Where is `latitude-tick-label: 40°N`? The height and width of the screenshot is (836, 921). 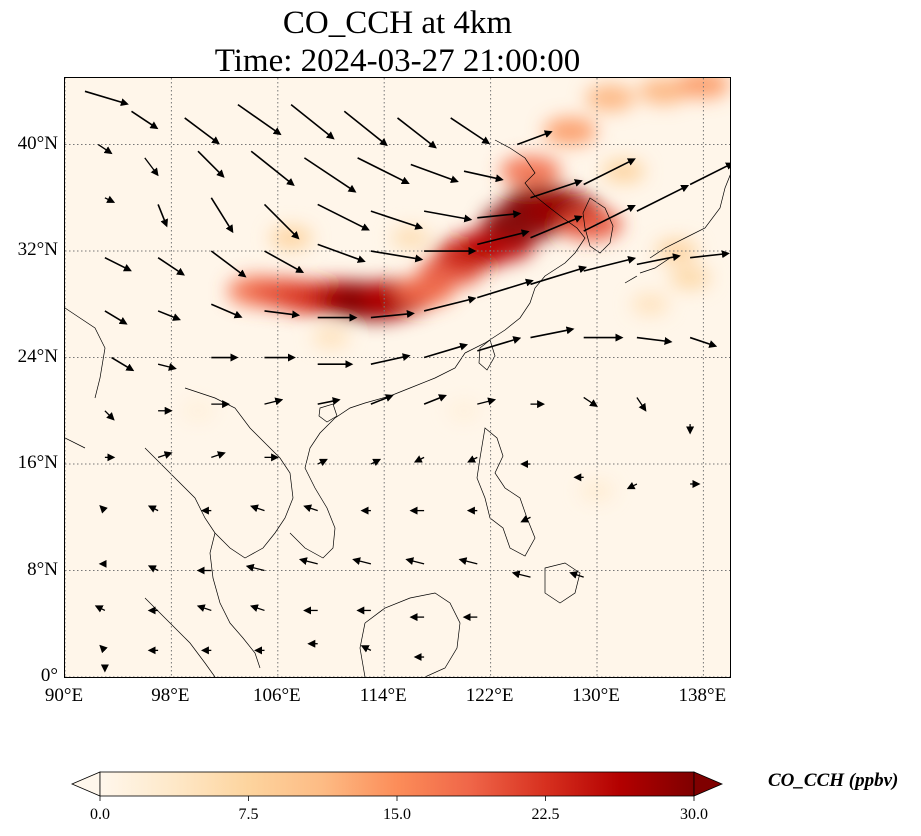
latitude-tick-label: 40°N is located at coordinates (37, 143).